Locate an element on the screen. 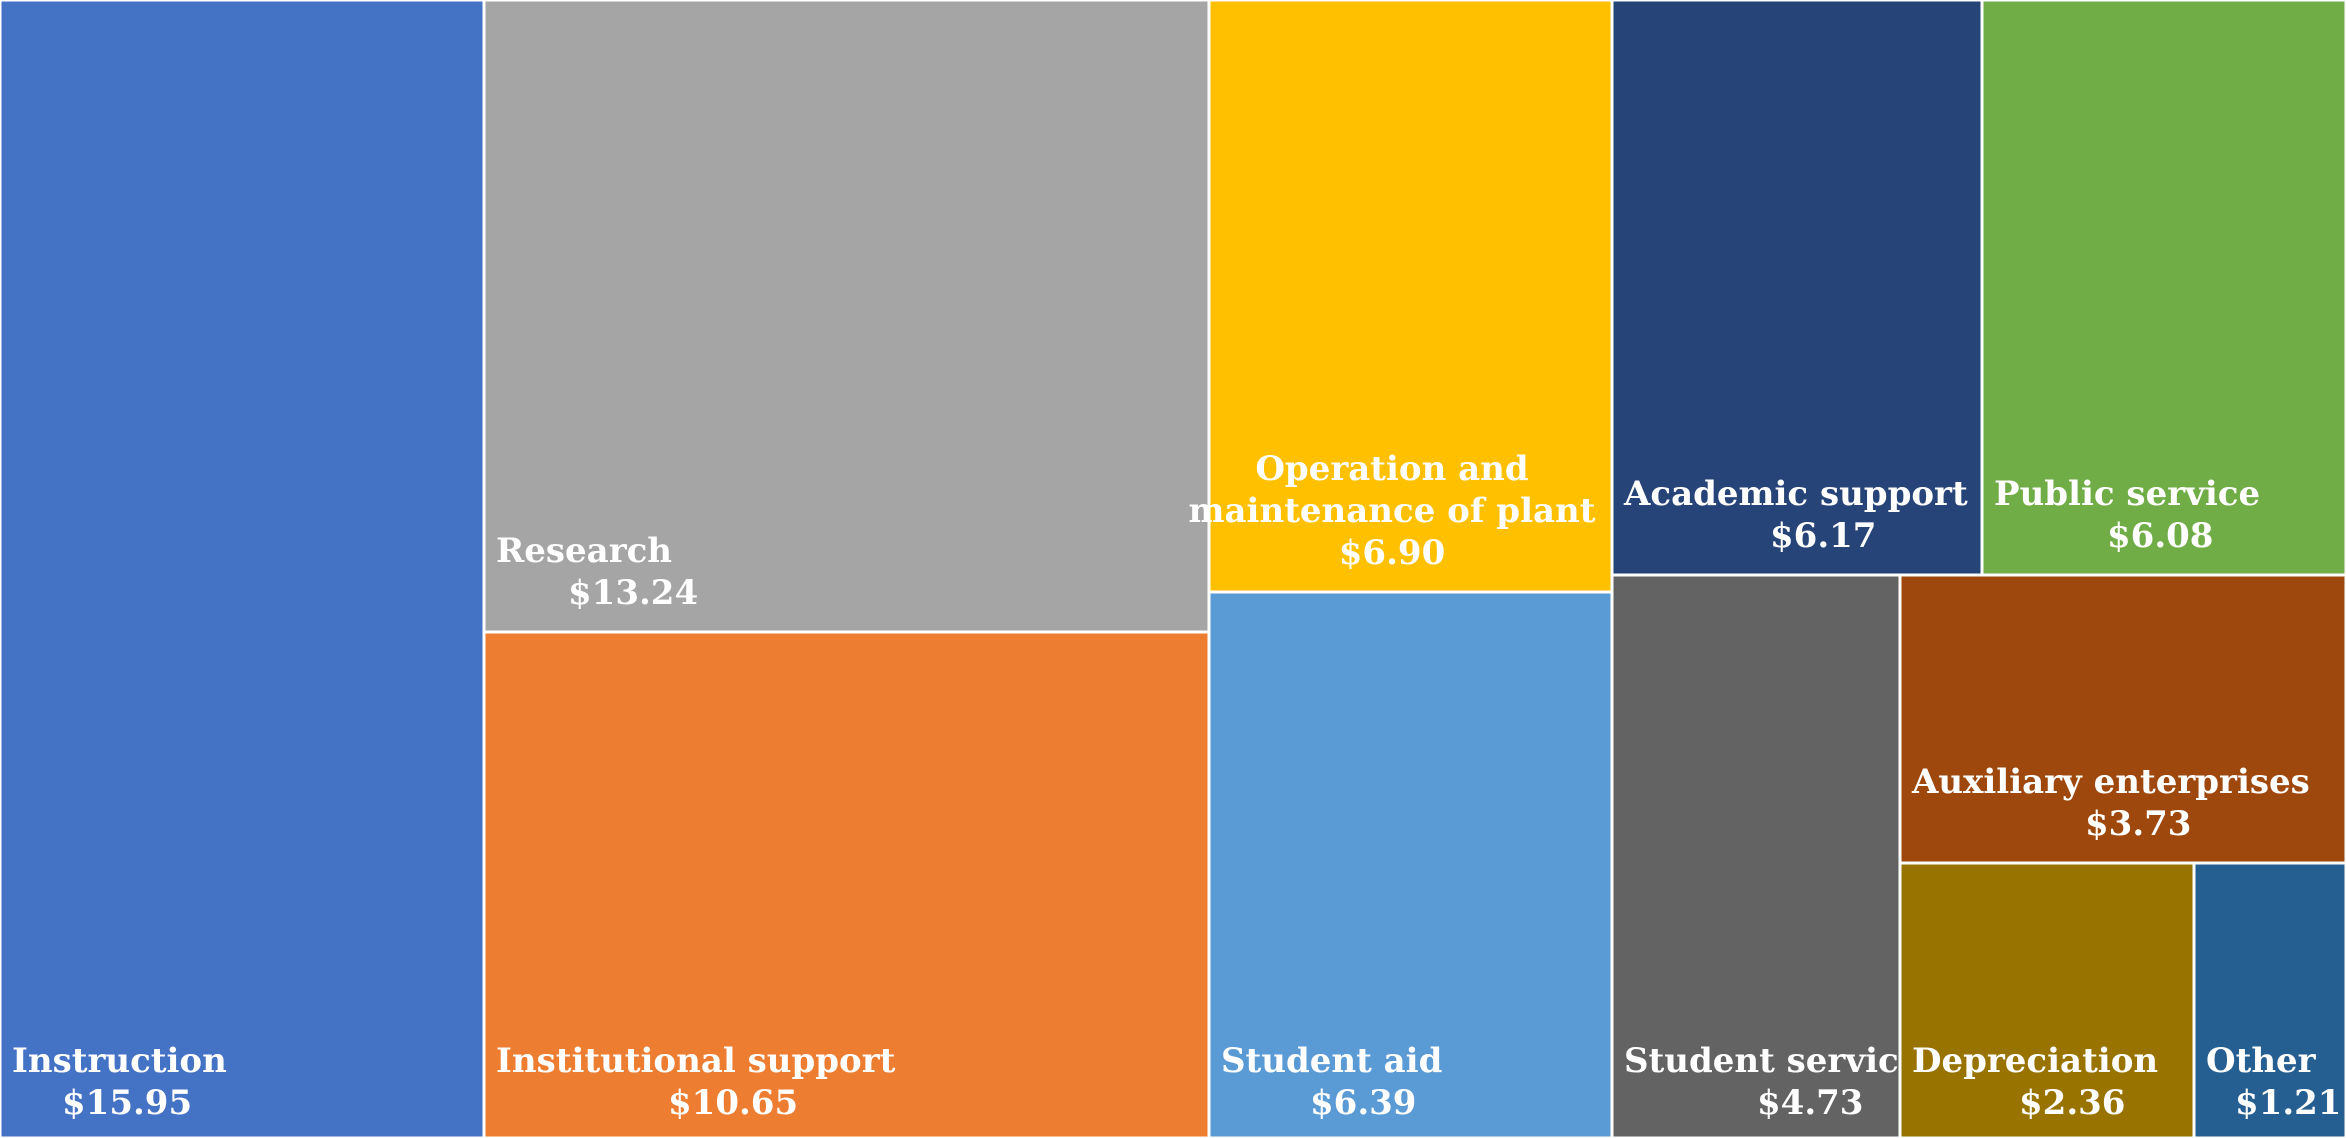 The image size is (2346, 1138). tile-depreciation: Depreciation $2.36 is located at coordinates (2047, 999).